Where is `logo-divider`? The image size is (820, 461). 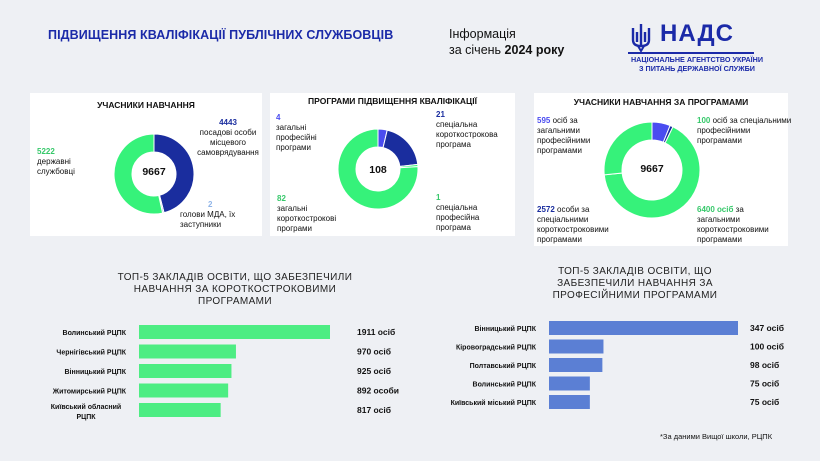
logo-divider is located at coordinates (691, 53).